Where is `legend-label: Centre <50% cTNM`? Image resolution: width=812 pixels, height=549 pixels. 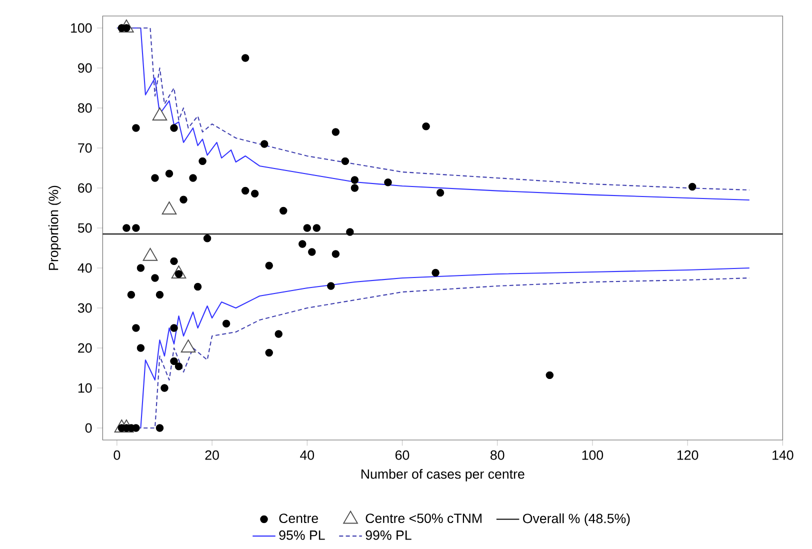
legend-label: Centre <50% cTNM is located at coordinates (424, 518).